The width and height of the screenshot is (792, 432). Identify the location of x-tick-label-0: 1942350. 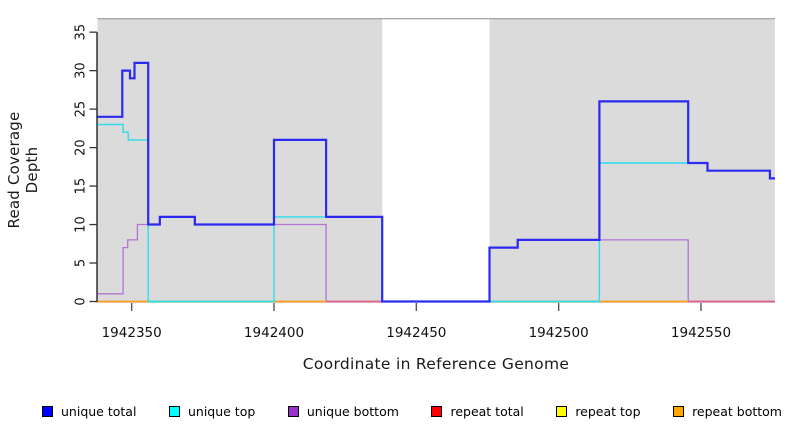
(132, 333).